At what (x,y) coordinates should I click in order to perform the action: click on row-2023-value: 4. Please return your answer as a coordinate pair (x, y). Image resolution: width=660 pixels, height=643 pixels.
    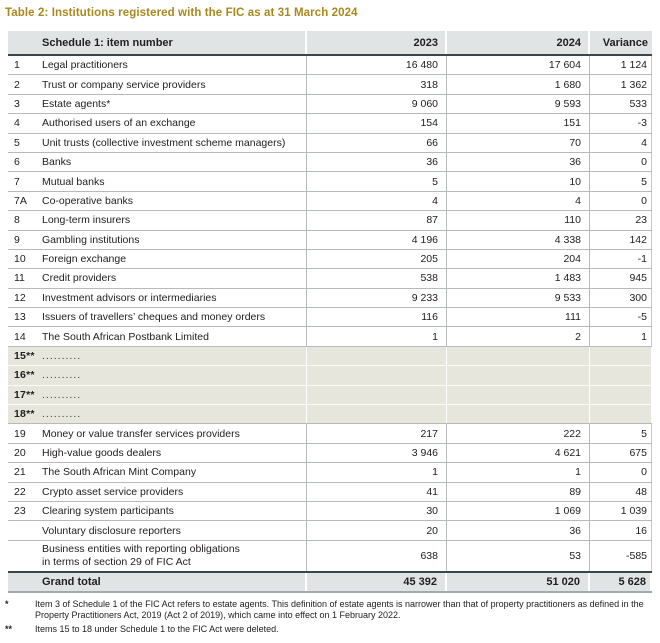
    Looking at the image, I should click on (377, 201).